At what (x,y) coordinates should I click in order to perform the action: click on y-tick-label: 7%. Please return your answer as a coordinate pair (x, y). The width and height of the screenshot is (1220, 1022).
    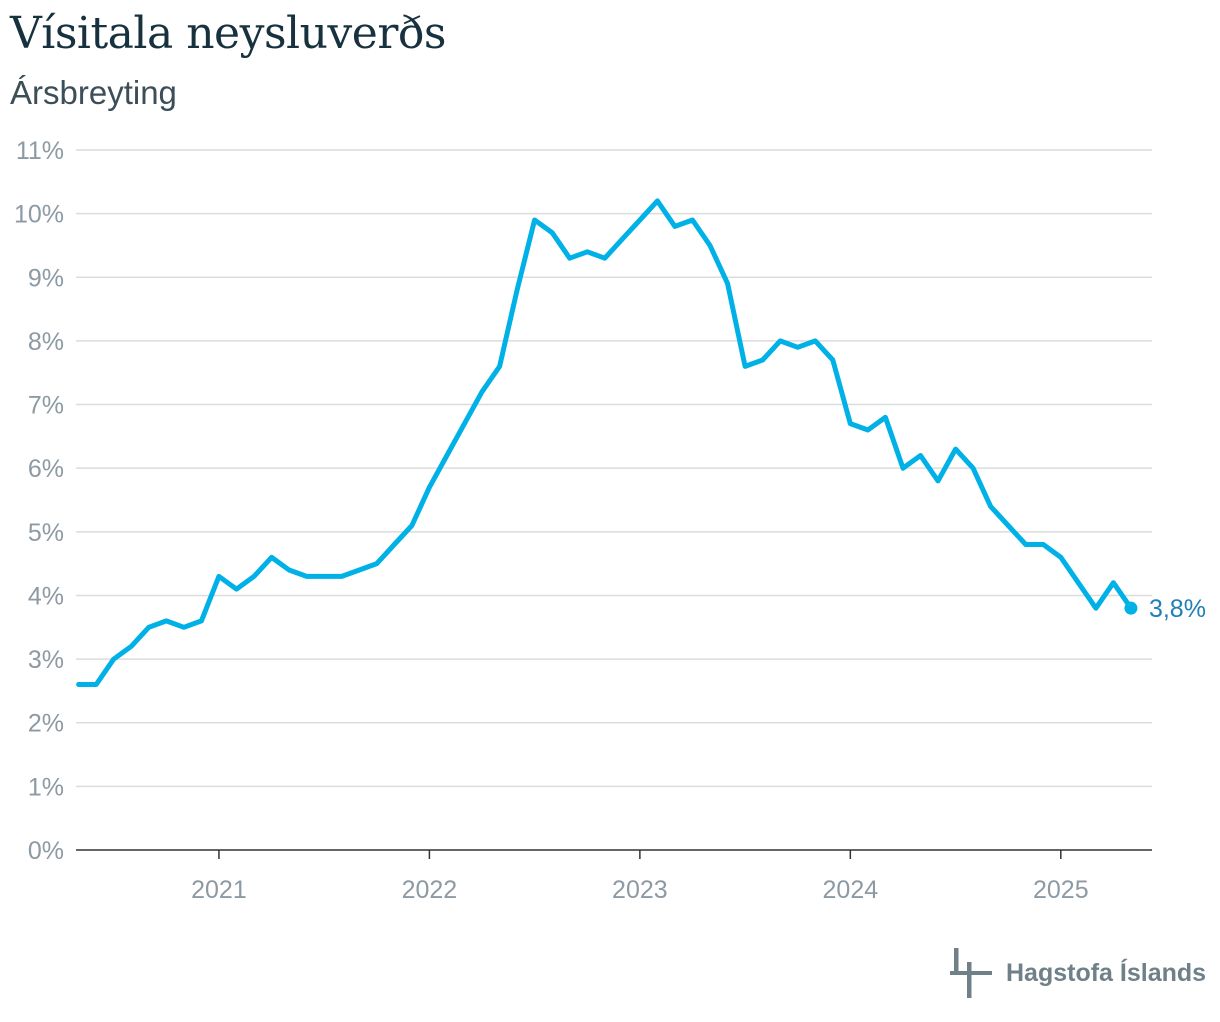
    Looking at the image, I should click on (46, 406).